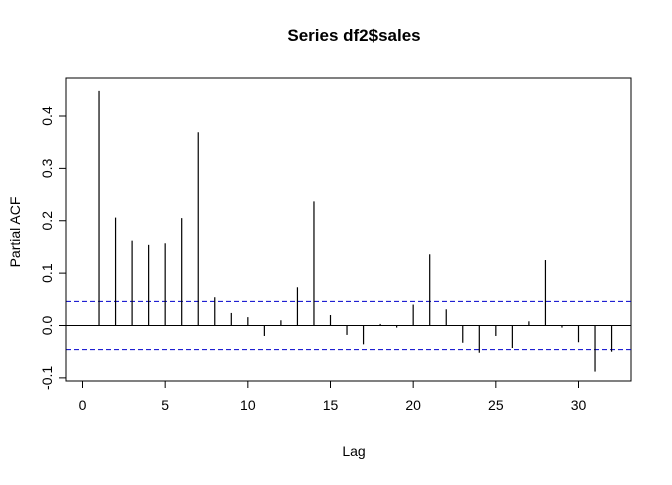 This screenshot has height=485, width=672. Describe the element at coordinates (348, 325) in the screenshot. I see `confidence-bounds` at that location.